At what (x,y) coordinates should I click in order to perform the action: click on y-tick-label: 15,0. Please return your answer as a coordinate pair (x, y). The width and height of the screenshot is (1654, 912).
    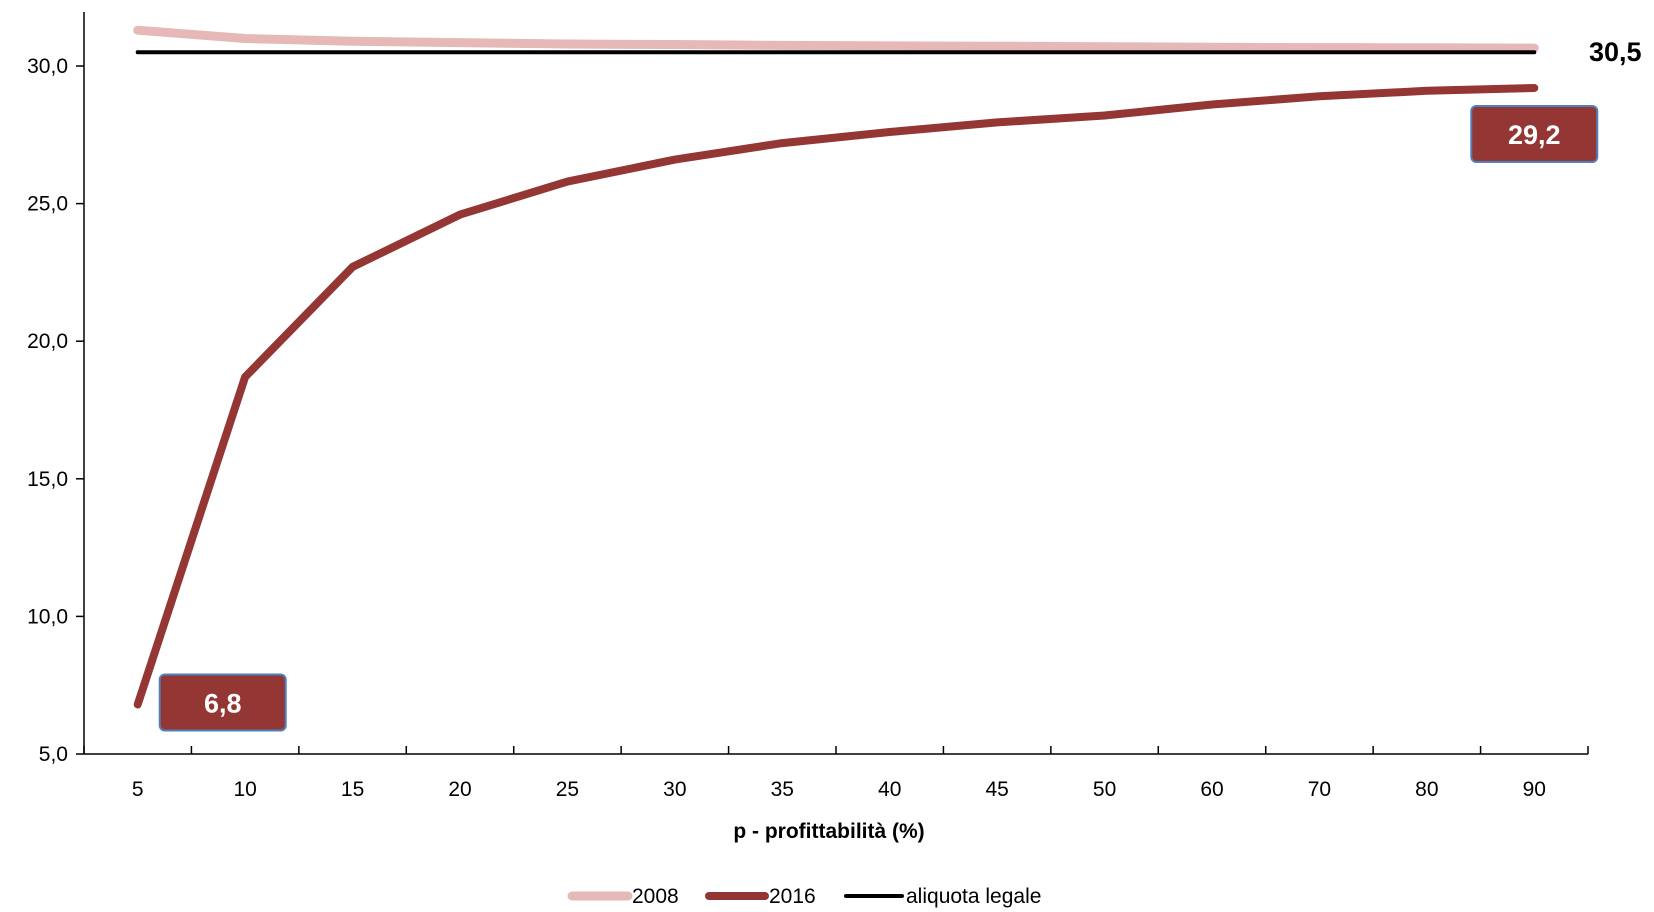
    Looking at the image, I should click on (47, 479).